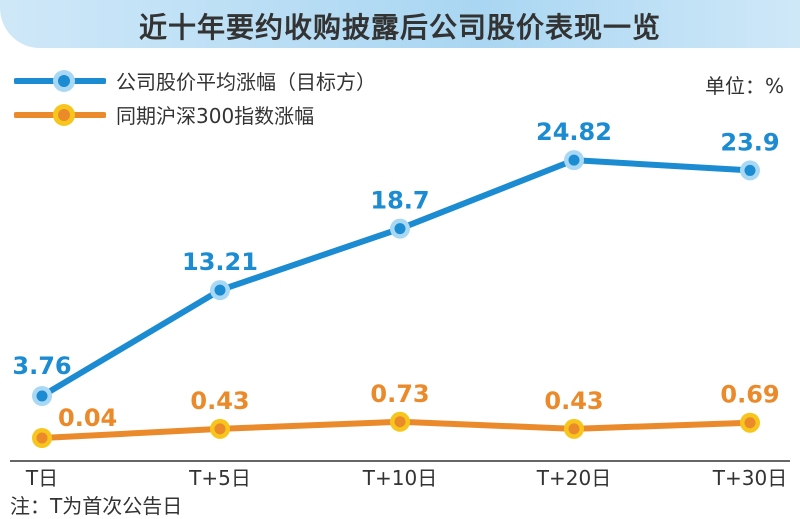 This screenshot has height=519, width=800. What do you see at coordinates (399, 394) in the screenshot?
I see `data-label: 0.73` at bounding box center [399, 394].